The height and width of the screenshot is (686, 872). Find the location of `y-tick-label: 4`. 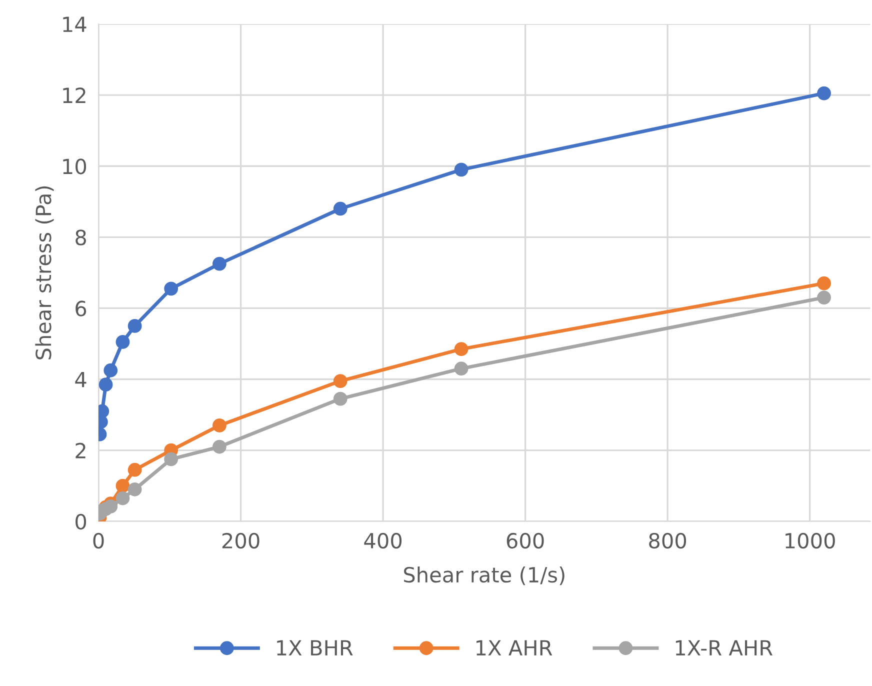

y-tick-label: 4 is located at coordinates (80, 380).